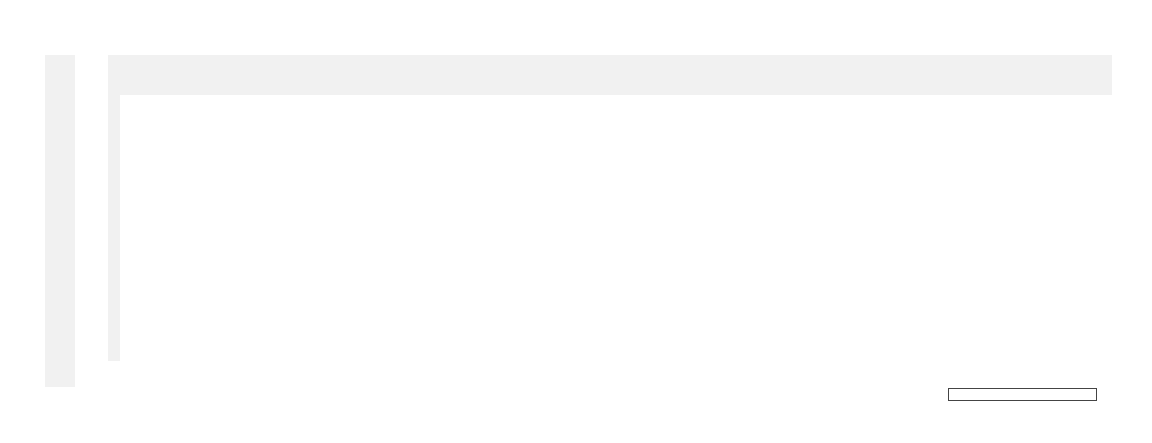 The height and width of the screenshot is (443, 1152). What do you see at coordinates (114, 228) in the screenshot?
I see `figure-bg-plot-frame` at bounding box center [114, 228].